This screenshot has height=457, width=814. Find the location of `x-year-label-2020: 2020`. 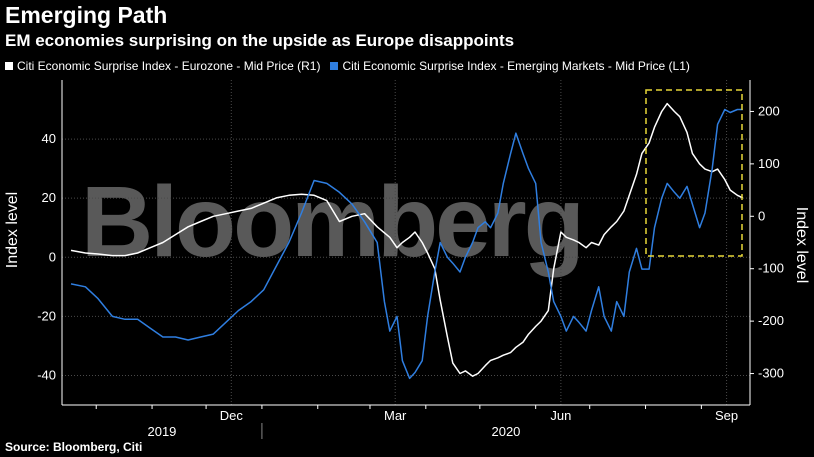

x-year-label-2020: 2020 is located at coordinates (505, 431).